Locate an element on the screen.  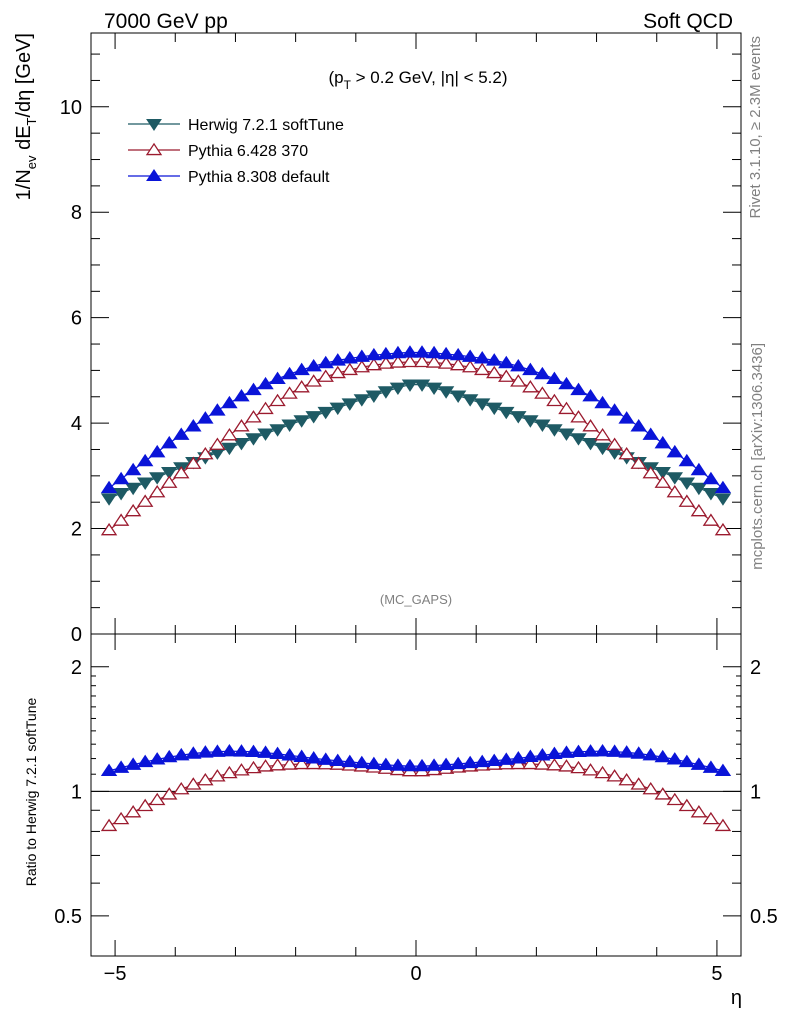
legend-item-herwig: Herwig 7.2.1 softTune is located at coordinates (236, 125).